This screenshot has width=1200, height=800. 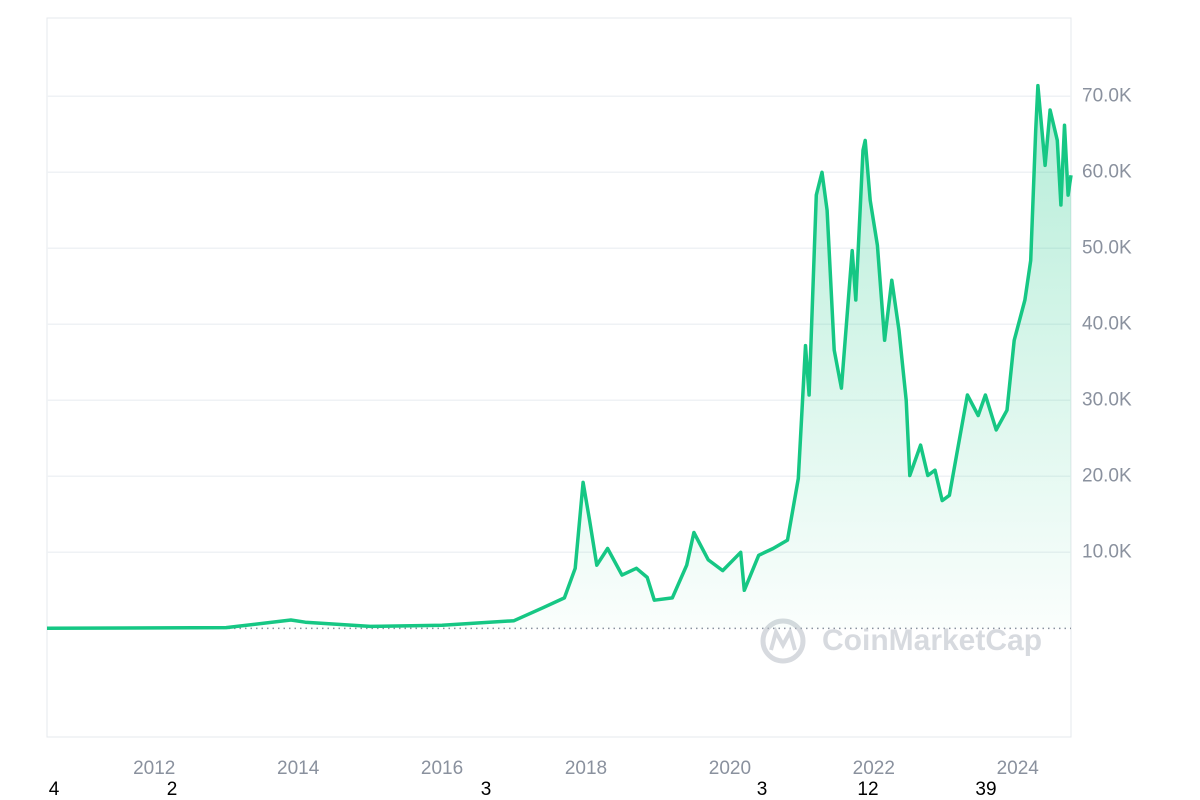 I want to click on x-tick-label: 2016, so click(x=442, y=768).